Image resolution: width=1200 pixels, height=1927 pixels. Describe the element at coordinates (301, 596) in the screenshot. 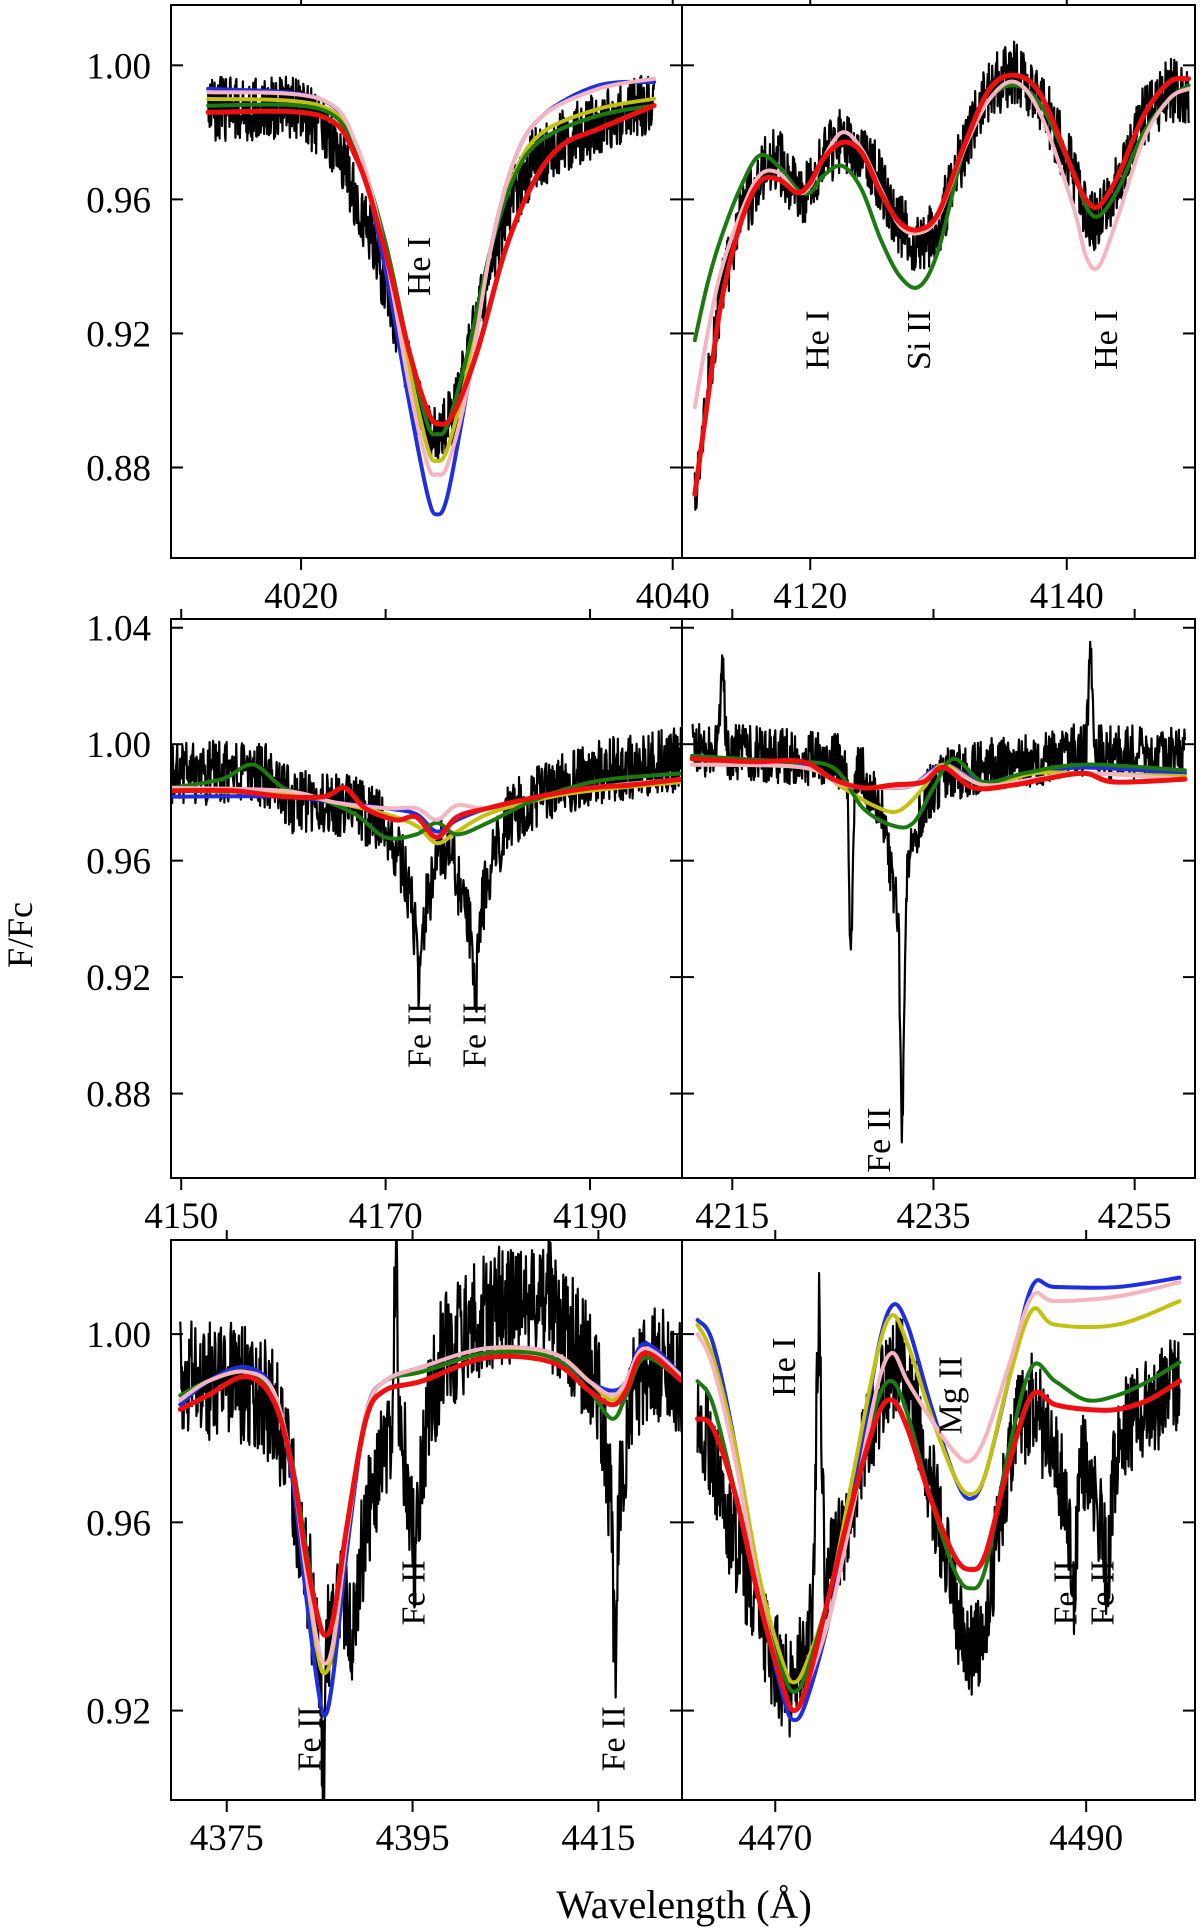

I see `x-tick-label: 4020` at that location.